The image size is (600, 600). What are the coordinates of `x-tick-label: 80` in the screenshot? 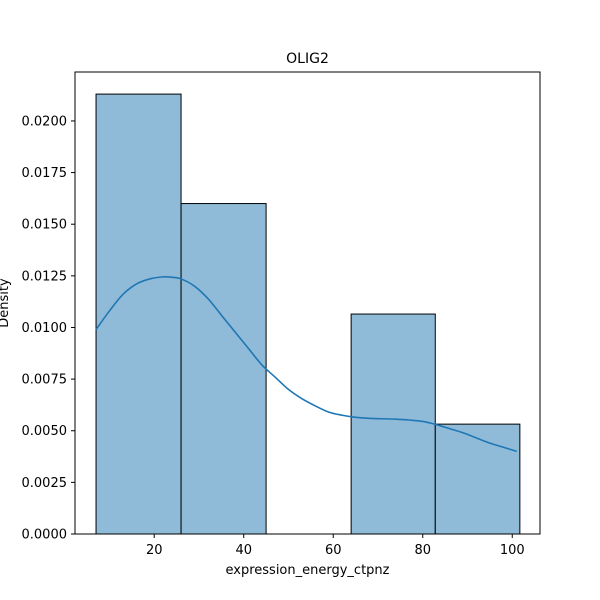 It's located at (422, 550).